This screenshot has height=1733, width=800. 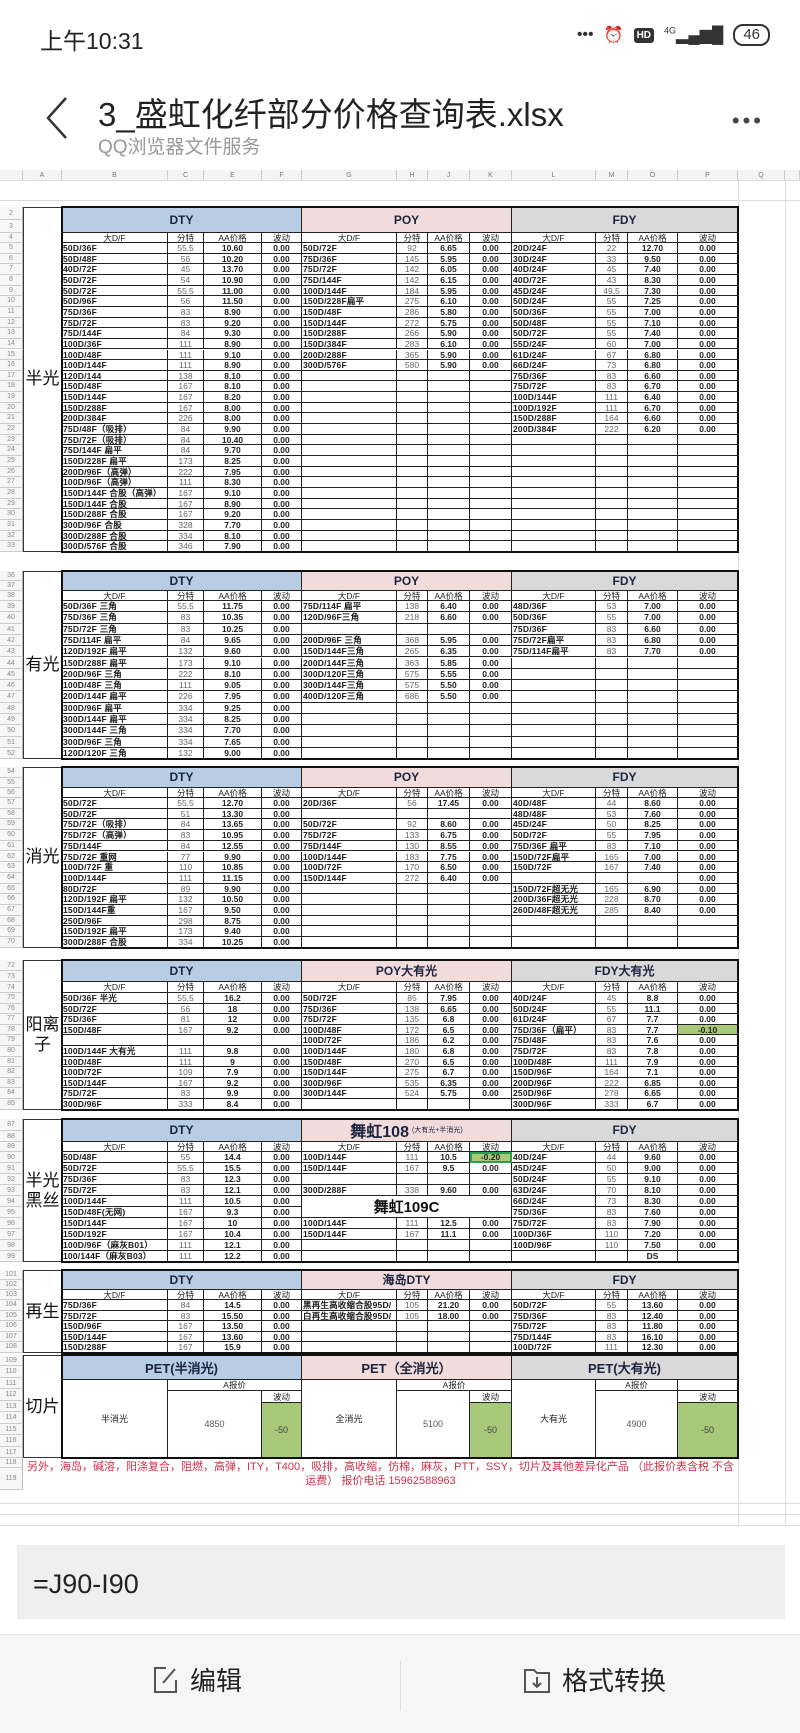 What do you see at coordinates (349, 355) in the screenshot?
I see `spec-cell: 200D/288F` at bounding box center [349, 355].